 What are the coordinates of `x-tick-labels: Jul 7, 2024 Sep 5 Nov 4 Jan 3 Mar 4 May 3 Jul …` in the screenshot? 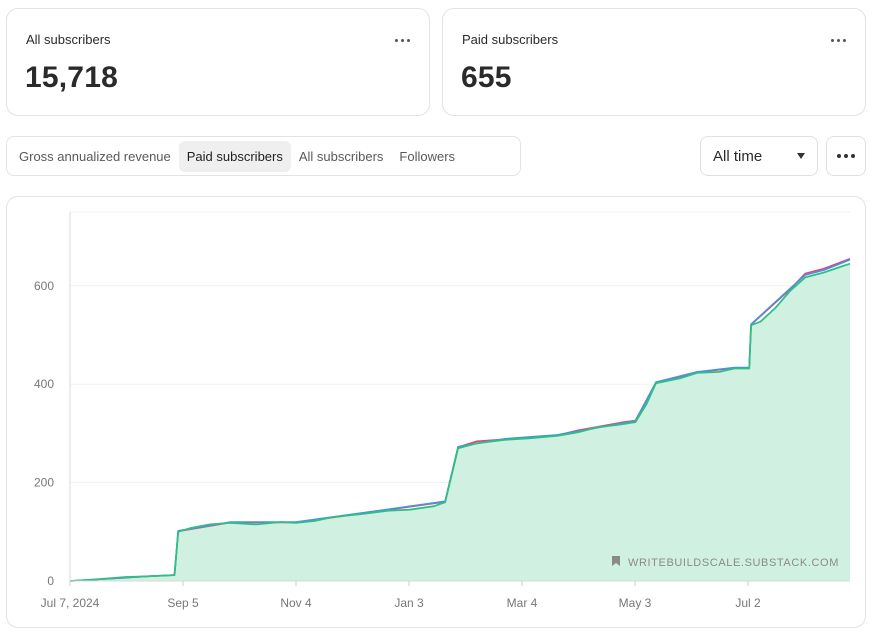 It's located at (401, 595).